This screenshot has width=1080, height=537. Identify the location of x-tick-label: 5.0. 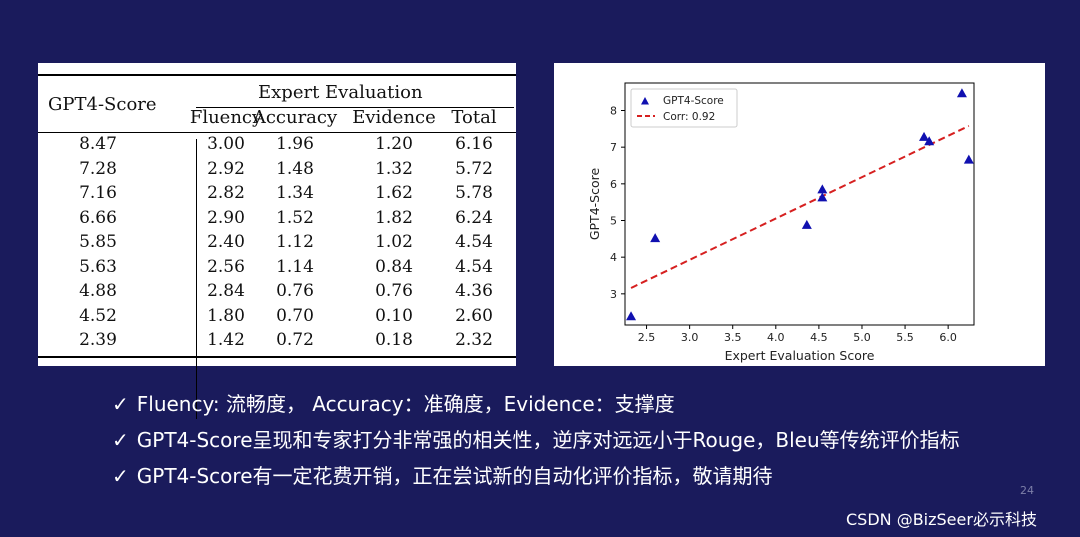
(862, 337).